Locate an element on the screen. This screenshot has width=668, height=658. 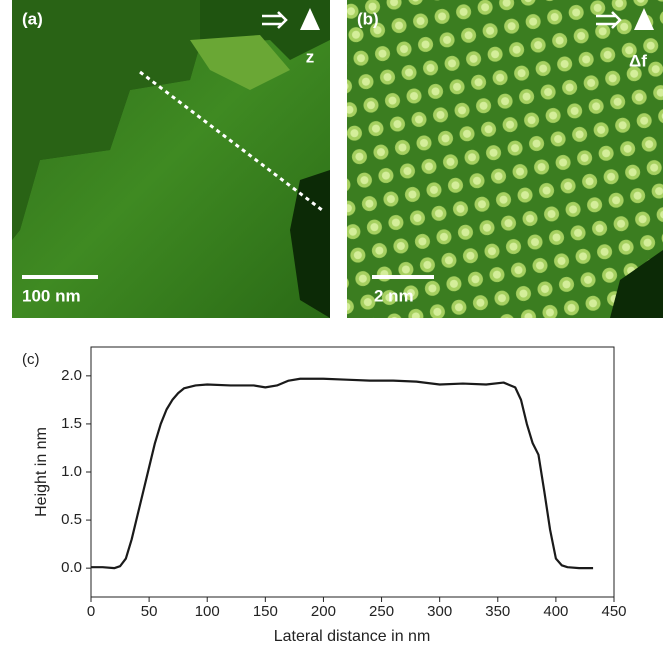
x-tick-label: 150 is located at coordinates (265, 611).